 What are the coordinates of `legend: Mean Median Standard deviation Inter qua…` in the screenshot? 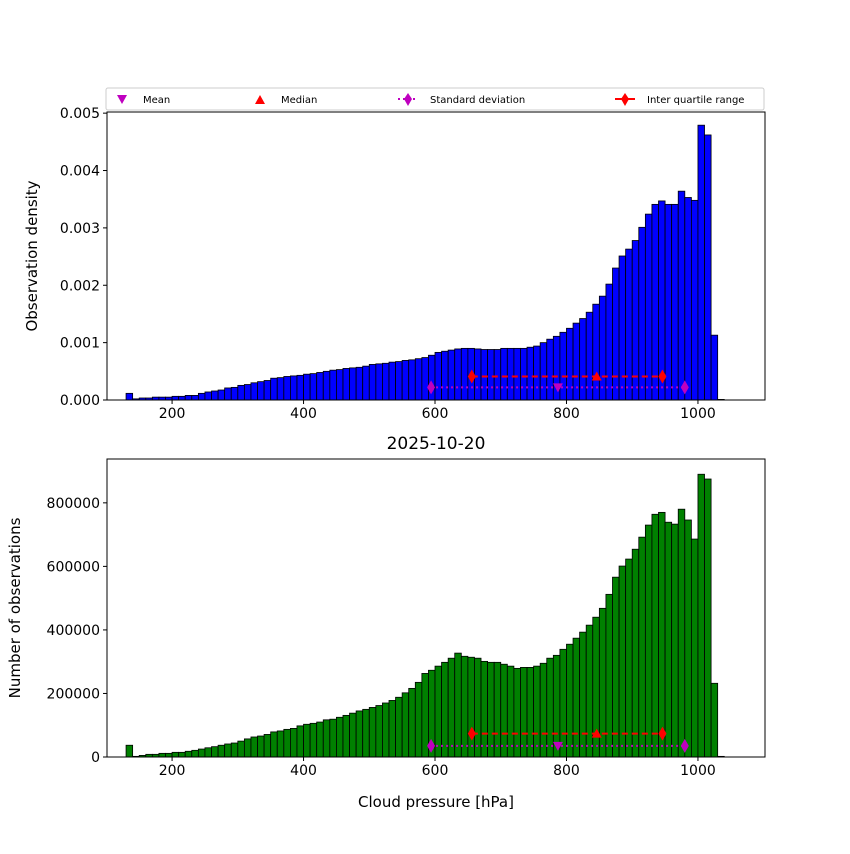 It's located at (435, 99).